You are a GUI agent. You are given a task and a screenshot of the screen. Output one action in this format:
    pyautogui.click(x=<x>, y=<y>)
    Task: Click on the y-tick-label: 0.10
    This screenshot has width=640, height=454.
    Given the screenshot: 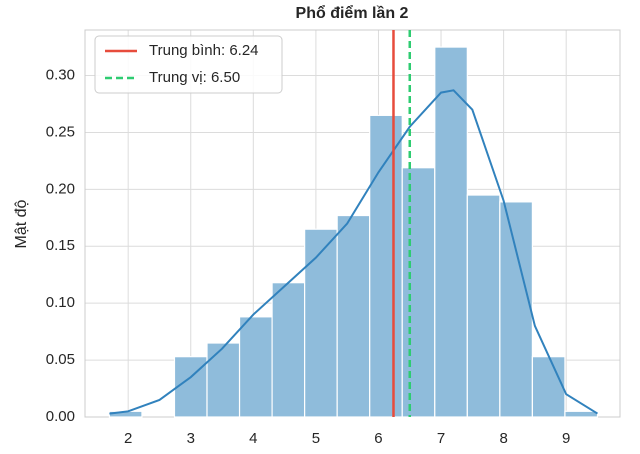 What is the action you would take?
    pyautogui.click(x=60, y=302)
    